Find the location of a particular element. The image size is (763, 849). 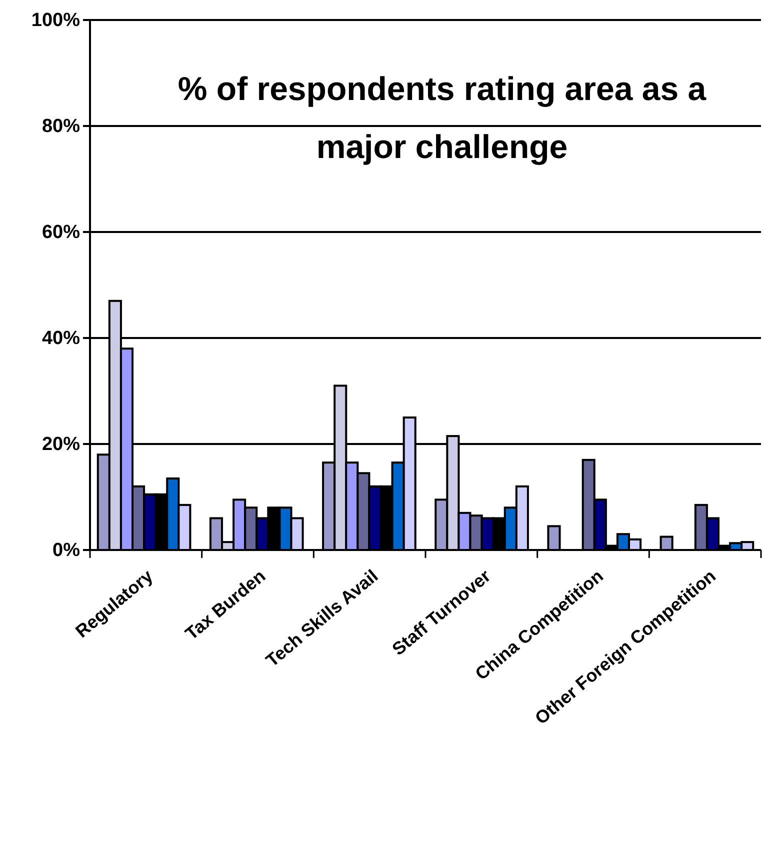

y-tick-label: 80% is located at coordinates (61, 127).